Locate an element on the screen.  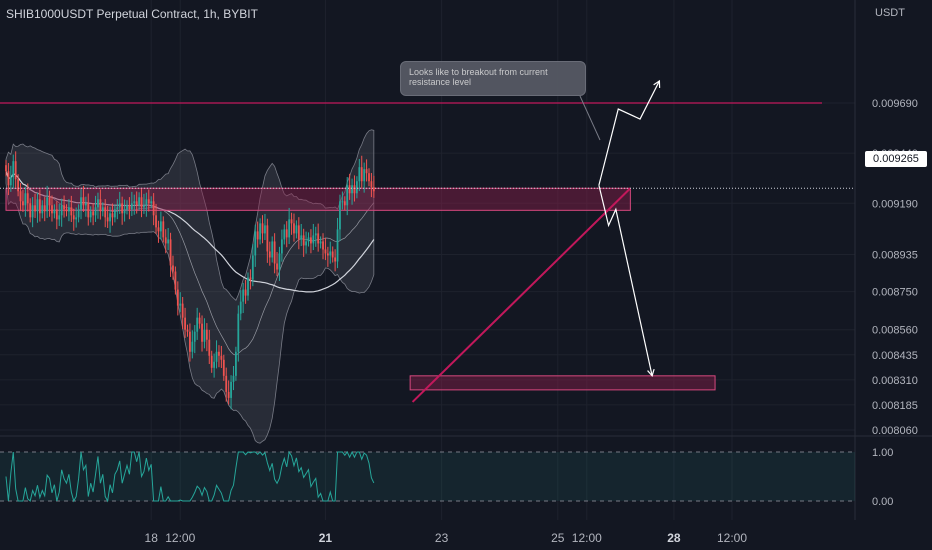
price-tick-label: 0.008060 is located at coordinates (895, 431).